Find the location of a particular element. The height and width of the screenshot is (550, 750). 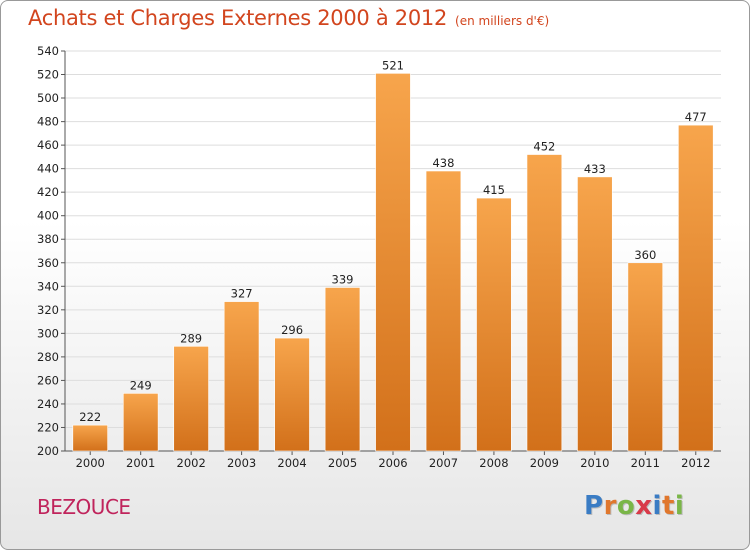

y-tick-label: 520 is located at coordinates (48, 75).